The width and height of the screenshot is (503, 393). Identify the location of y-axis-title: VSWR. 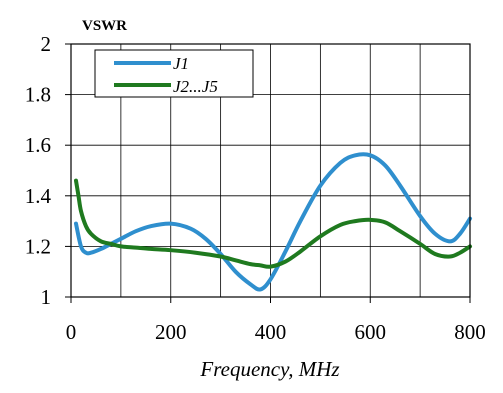
(104, 26).